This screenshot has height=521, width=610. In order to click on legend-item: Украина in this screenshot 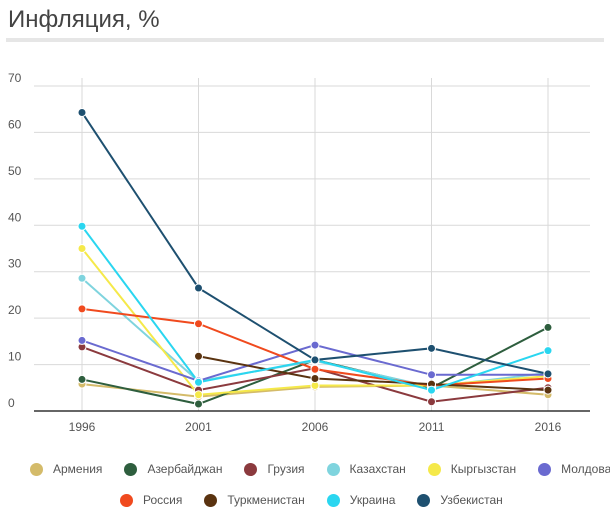, I will do `click(361, 500)`.